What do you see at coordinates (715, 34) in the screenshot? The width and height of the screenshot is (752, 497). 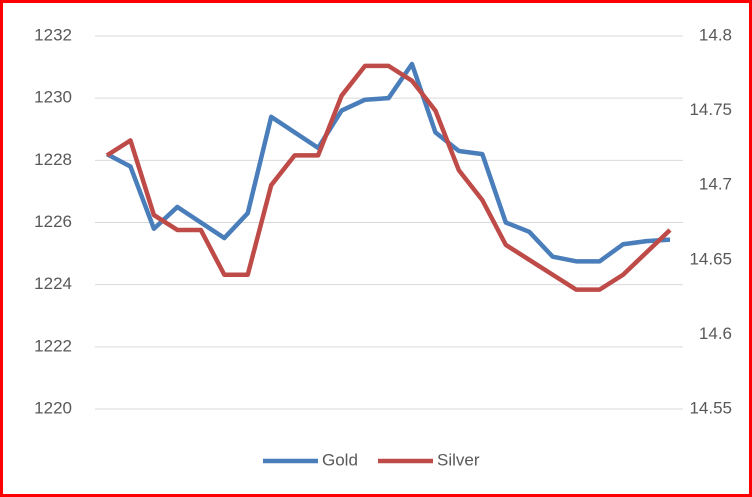 I see `y2-tick-label: 14.8` at bounding box center [715, 34].